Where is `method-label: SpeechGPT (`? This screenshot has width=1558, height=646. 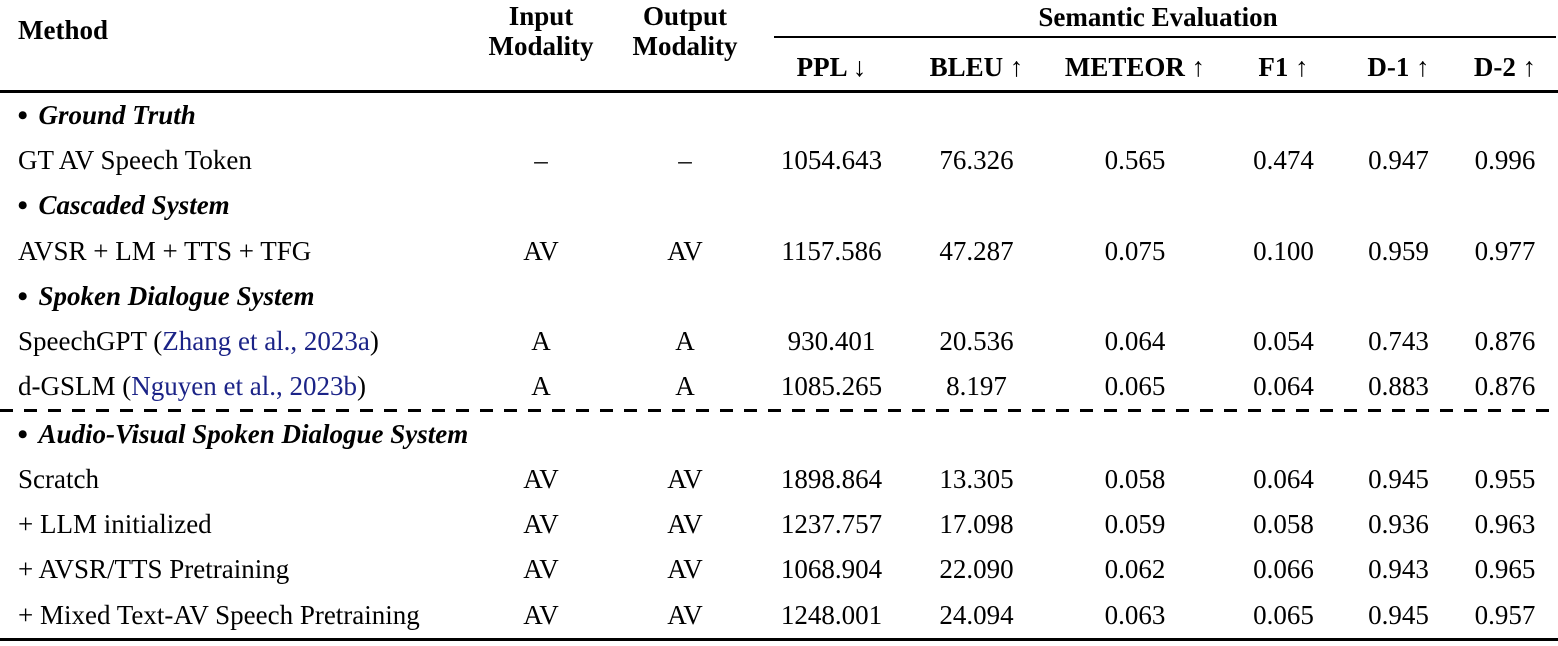
method-label: SpeechGPT ( is located at coordinates (90, 341).